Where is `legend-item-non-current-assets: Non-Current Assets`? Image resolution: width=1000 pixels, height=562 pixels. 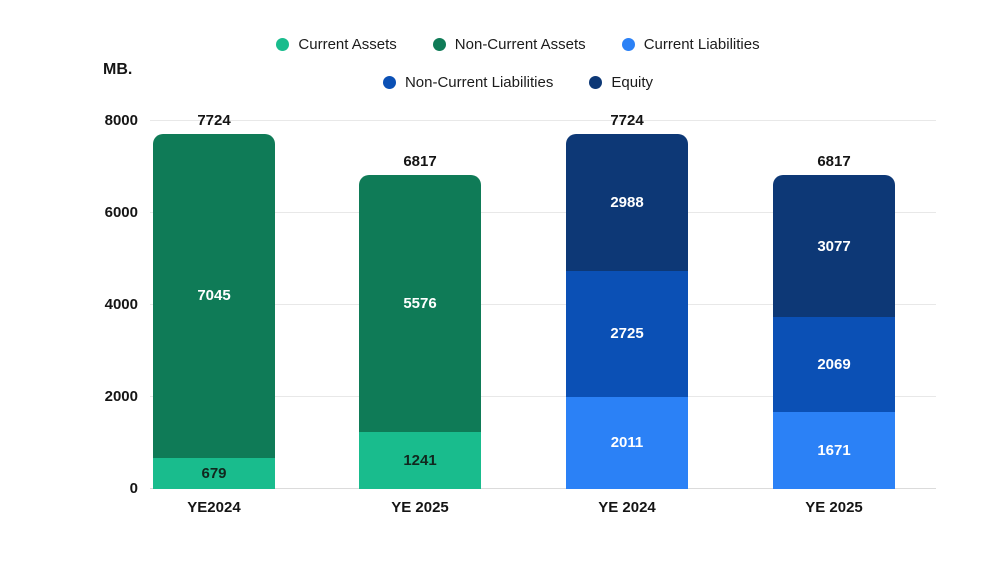
legend-item-non-current-assets: Non-Current Assets is located at coordinates (509, 44).